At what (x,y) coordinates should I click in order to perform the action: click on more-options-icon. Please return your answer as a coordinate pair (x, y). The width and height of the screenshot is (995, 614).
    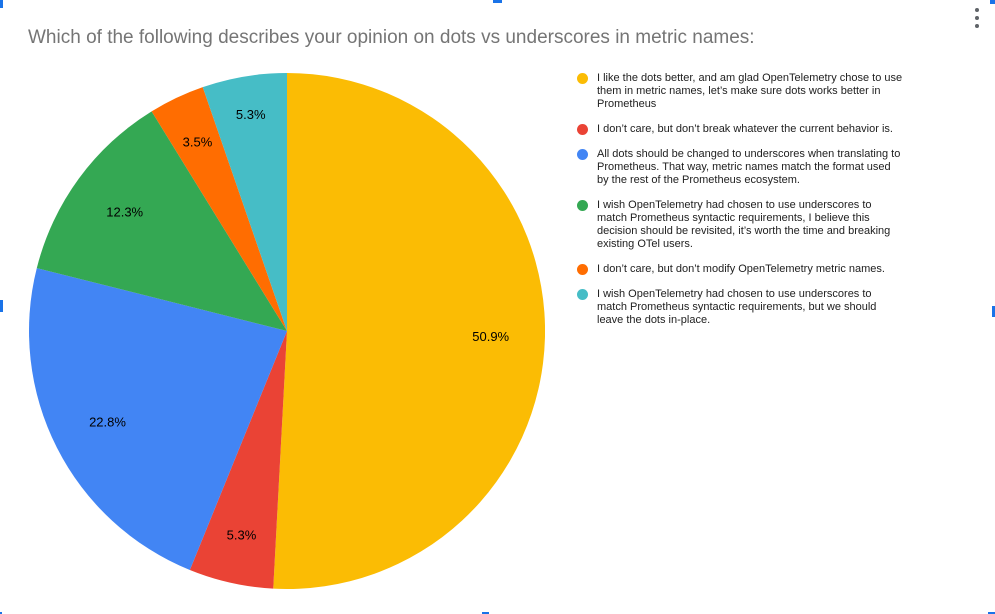
    Looking at the image, I should click on (977, 18).